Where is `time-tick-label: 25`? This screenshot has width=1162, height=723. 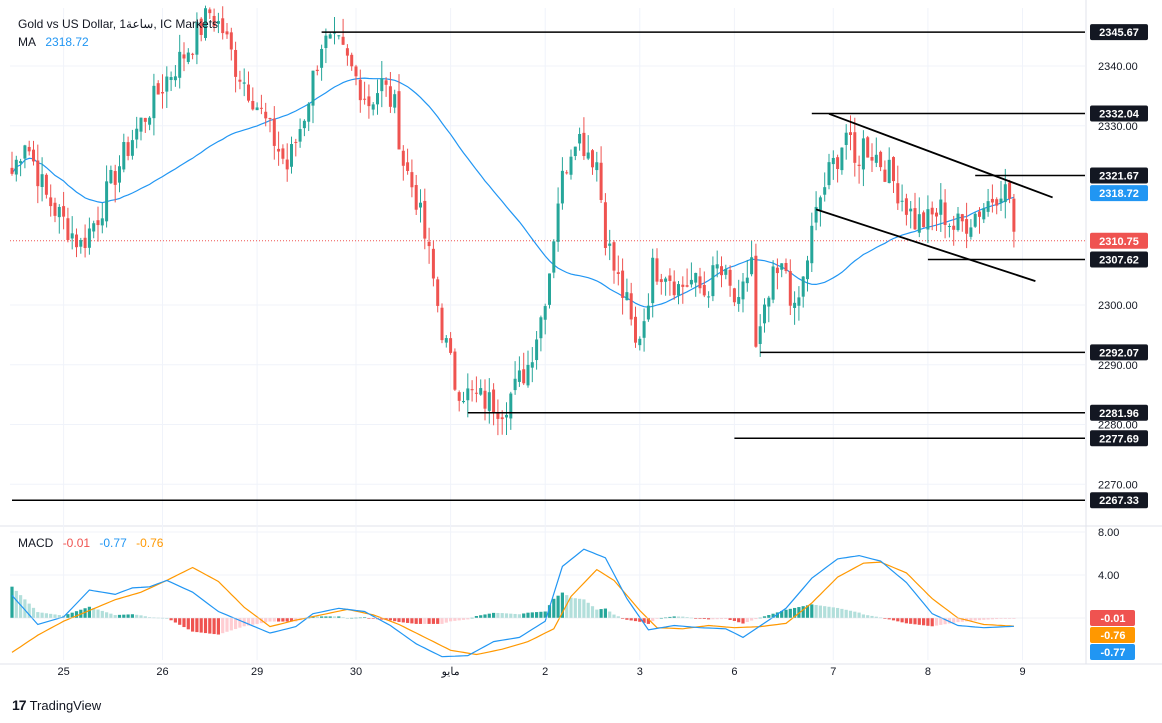 time-tick-label: 25 is located at coordinates (63, 672).